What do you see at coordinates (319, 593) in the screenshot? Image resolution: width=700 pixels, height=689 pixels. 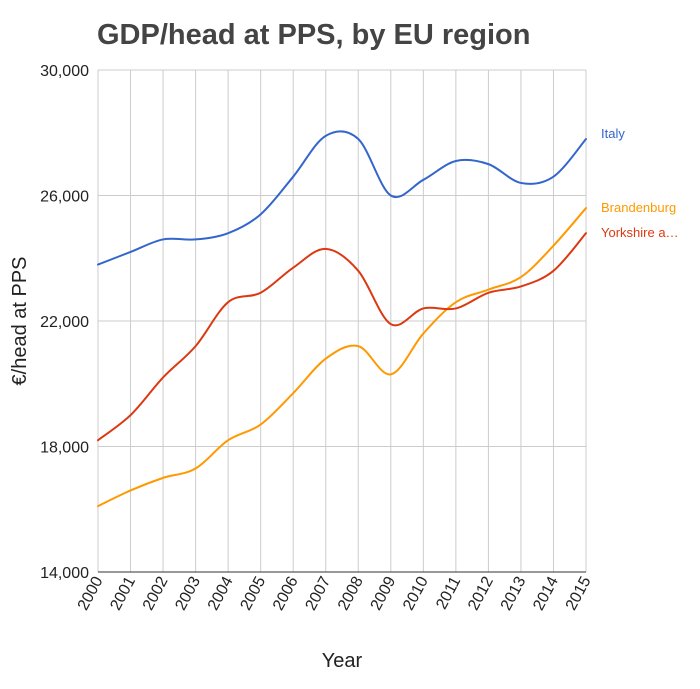 I see `x-tick-label: 2007` at bounding box center [319, 593].